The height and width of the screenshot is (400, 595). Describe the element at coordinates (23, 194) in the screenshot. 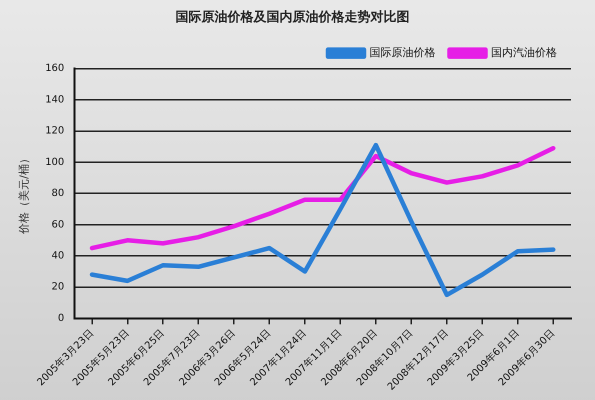

I see `y-axis-title: 价格（美元/桶）` at that location.